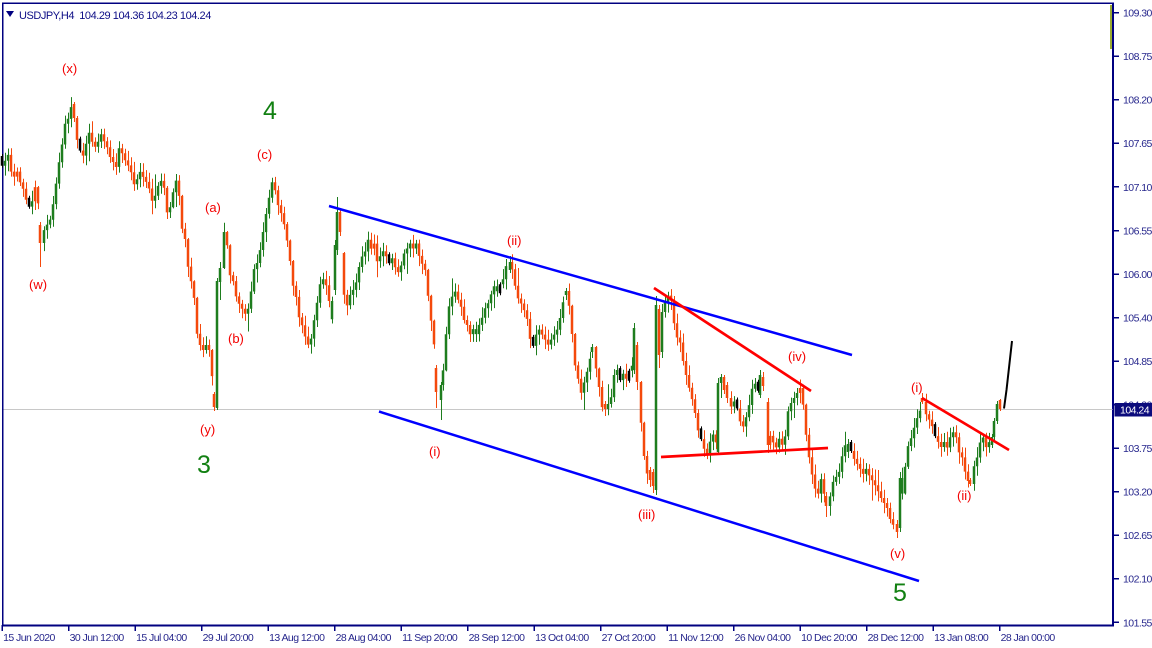  I want to click on svg-text: 104.85, so click(1137, 362).